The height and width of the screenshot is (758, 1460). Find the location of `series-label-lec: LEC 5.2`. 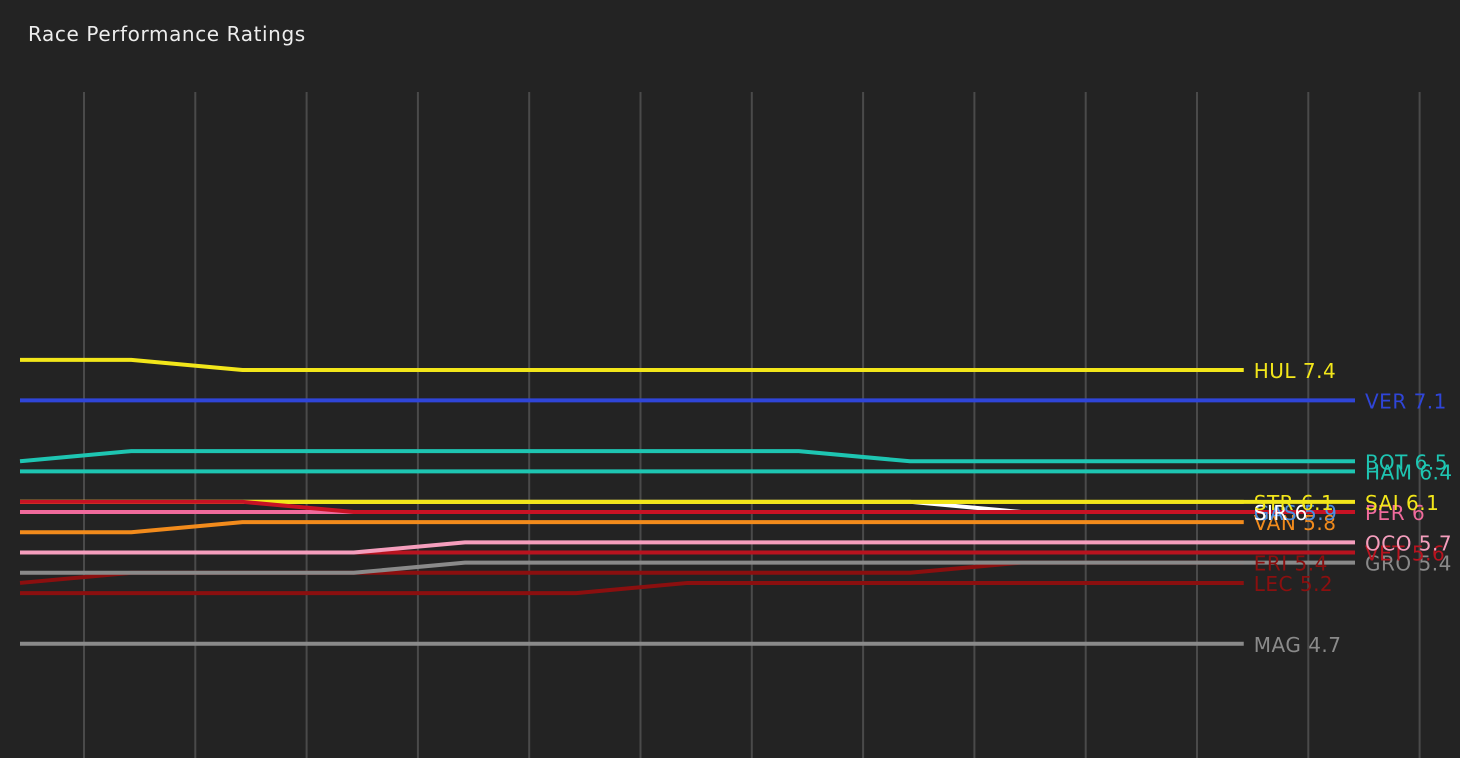

series-label-lec: LEC 5.2 is located at coordinates (1293, 584).